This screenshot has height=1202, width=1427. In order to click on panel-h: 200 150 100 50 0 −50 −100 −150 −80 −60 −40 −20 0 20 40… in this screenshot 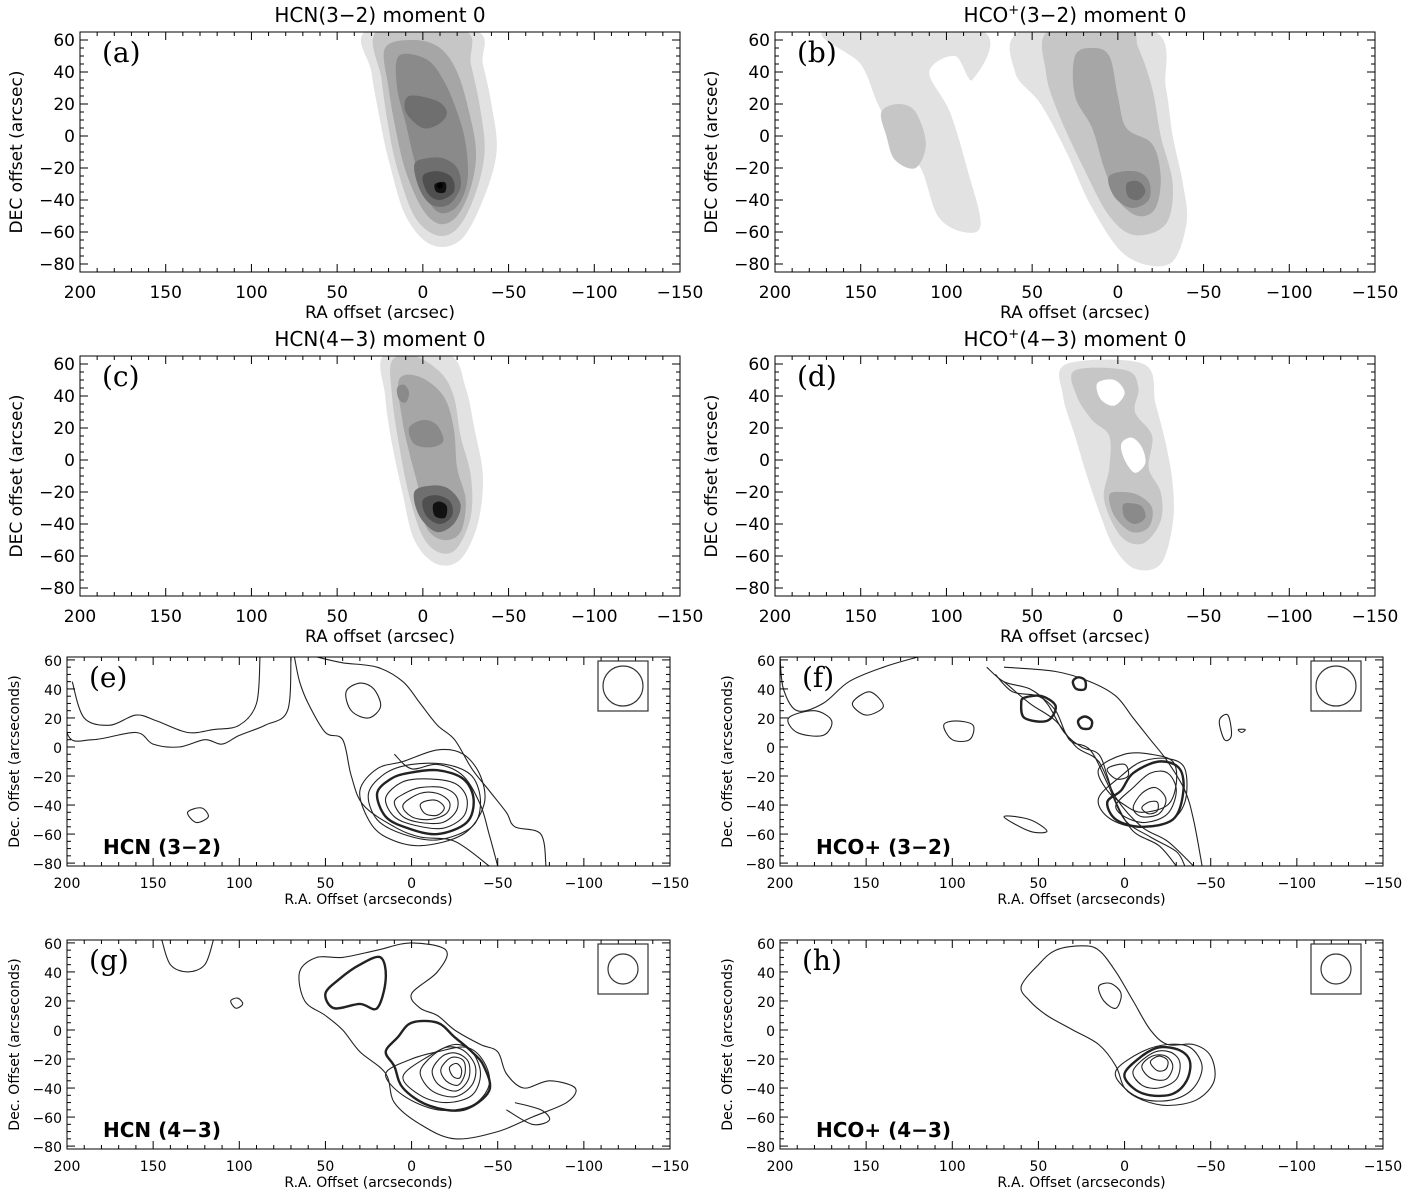, I will do `click(1061, 1064)`.